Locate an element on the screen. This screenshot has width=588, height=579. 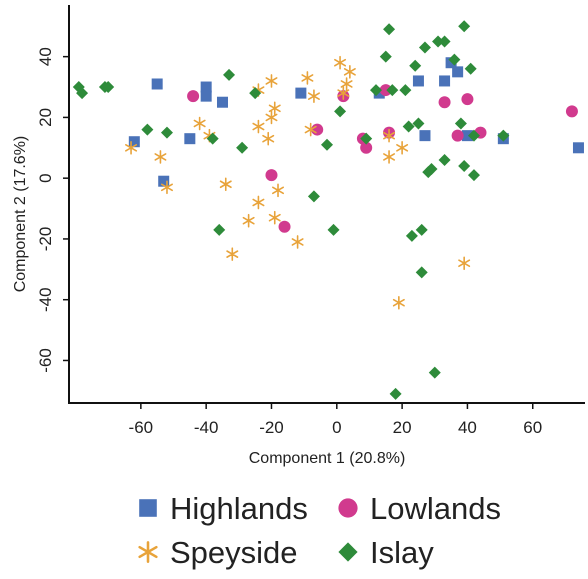
legend-lowlands-label: Lowlands is located at coordinates (435, 508).